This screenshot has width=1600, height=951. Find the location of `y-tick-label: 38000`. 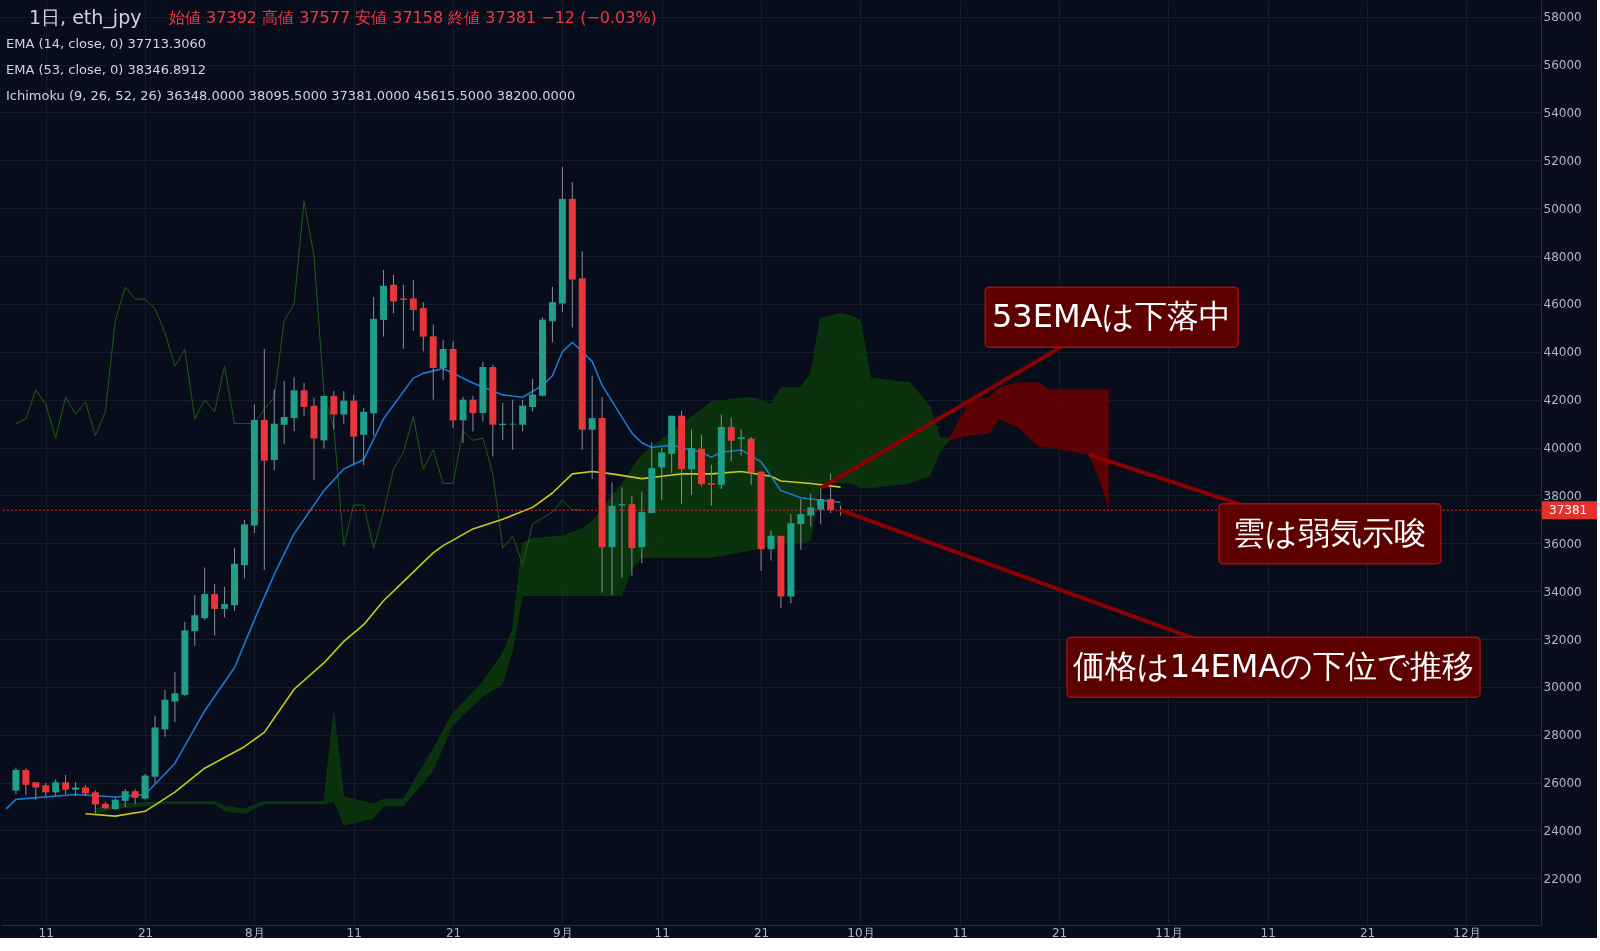

y-tick-label: 38000 is located at coordinates (1562, 495).